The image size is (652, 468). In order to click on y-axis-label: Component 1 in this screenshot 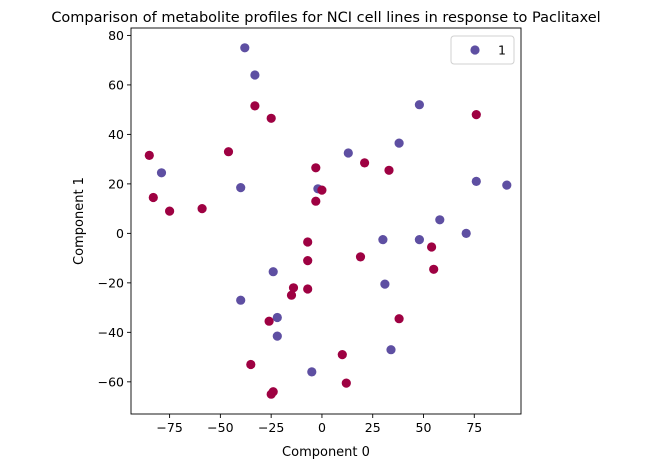, I will do `click(79, 221)`.